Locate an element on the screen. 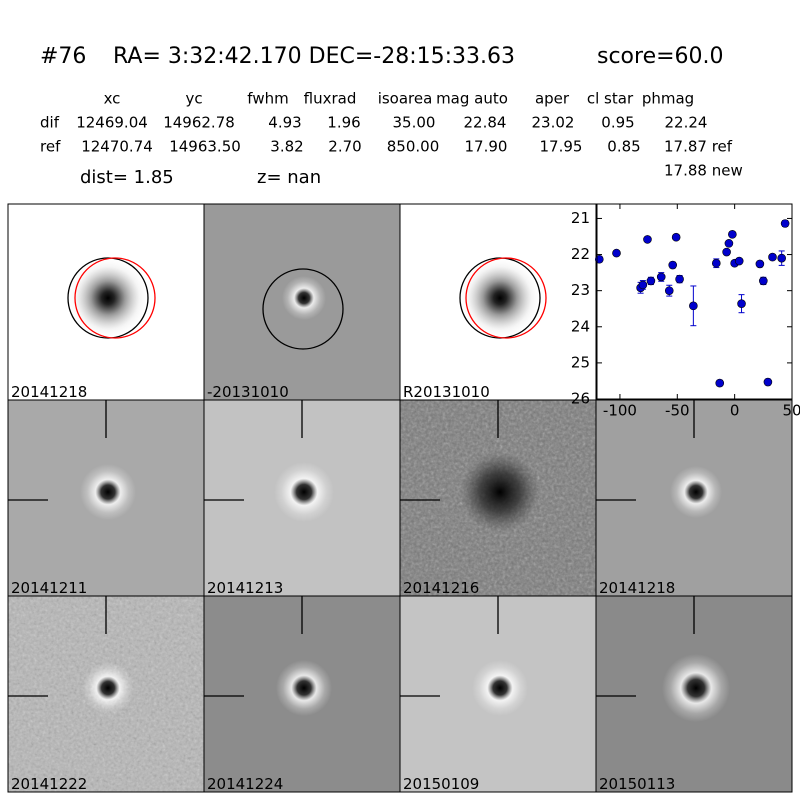 The image size is (800, 800). y-tick-label: 23 is located at coordinates (580, 290).